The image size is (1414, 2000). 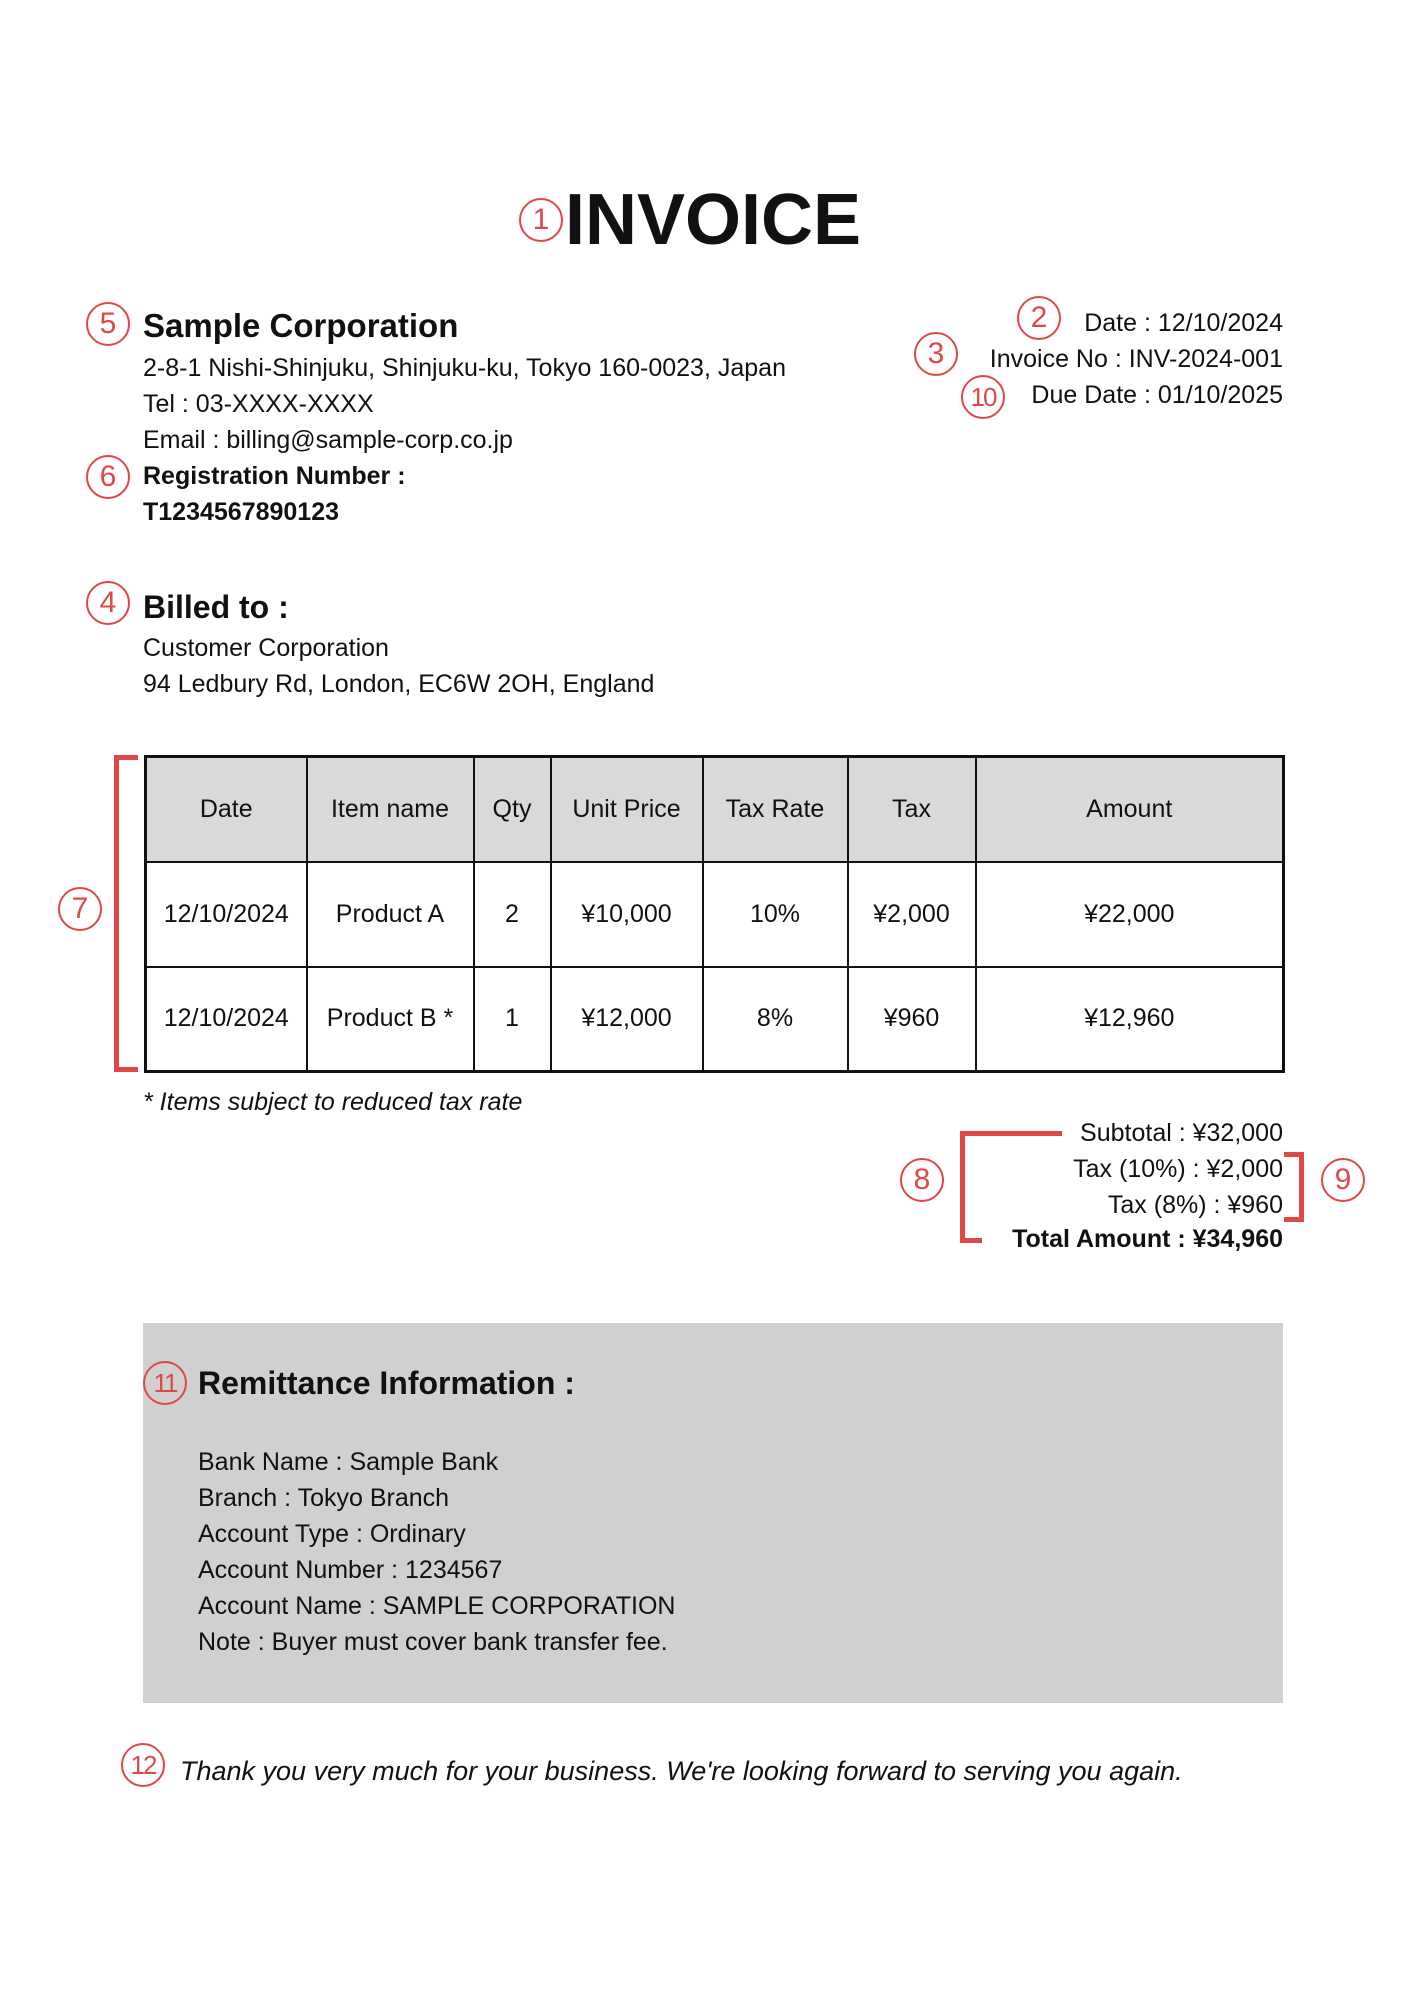 I want to click on header-qty: Qty, so click(x=512, y=809).